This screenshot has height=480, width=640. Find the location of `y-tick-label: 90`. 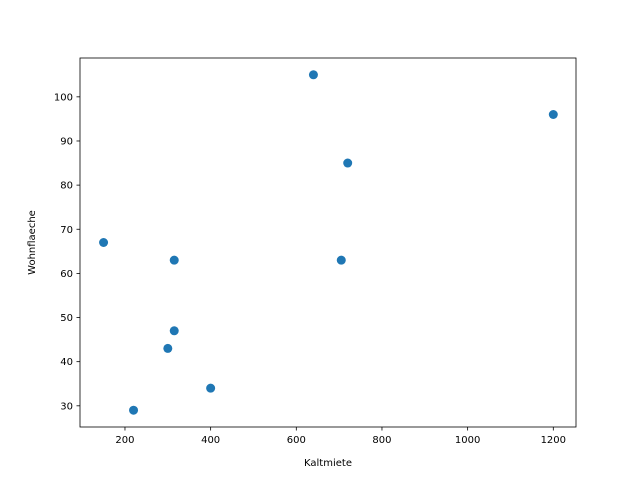

y-tick-label: 90 is located at coordinates (66, 141).